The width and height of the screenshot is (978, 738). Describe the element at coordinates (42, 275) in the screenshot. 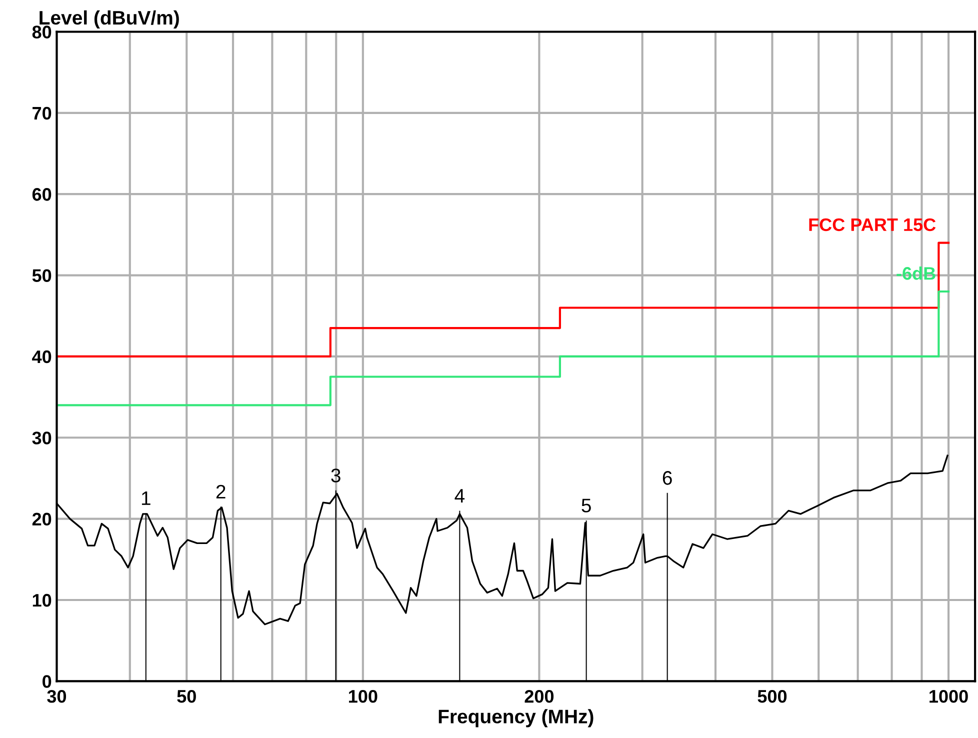

I see `y-tick-label: 50` at that location.